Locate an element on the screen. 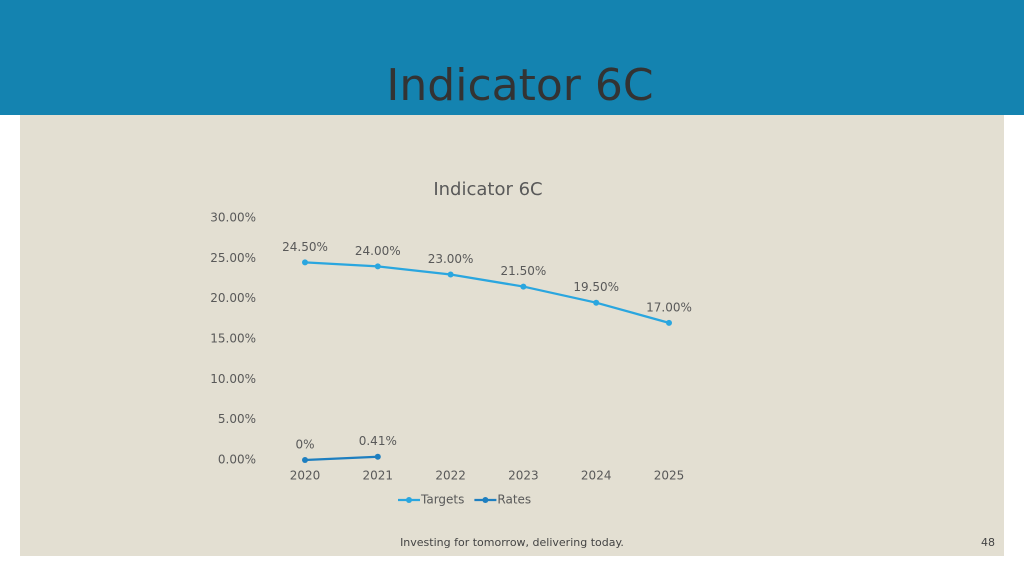 The width and height of the screenshot is (1024, 576). x-tick-label: 2023 is located at coordinates (523, 476).